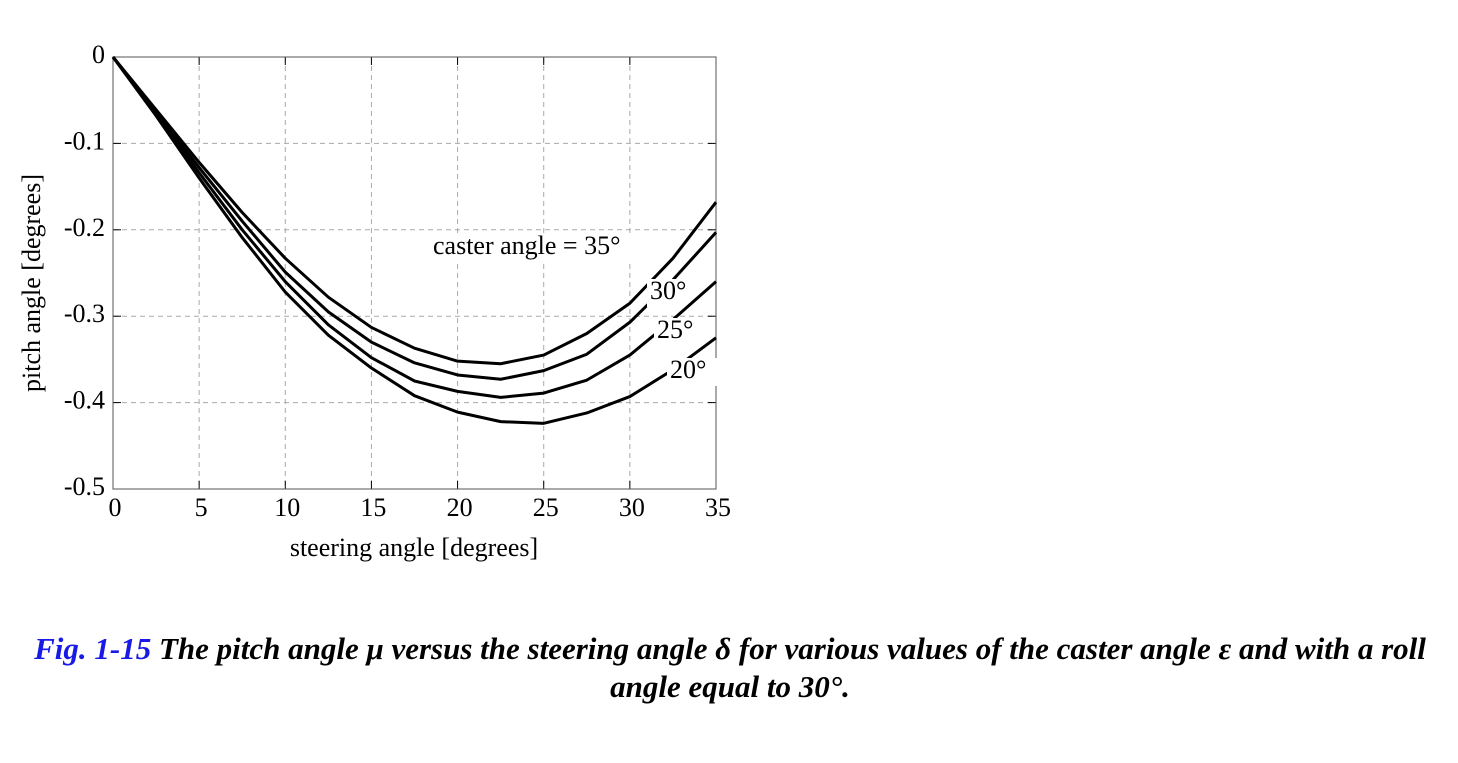  I want to click on series-label: caster angle = 35°, so click(526, 245).